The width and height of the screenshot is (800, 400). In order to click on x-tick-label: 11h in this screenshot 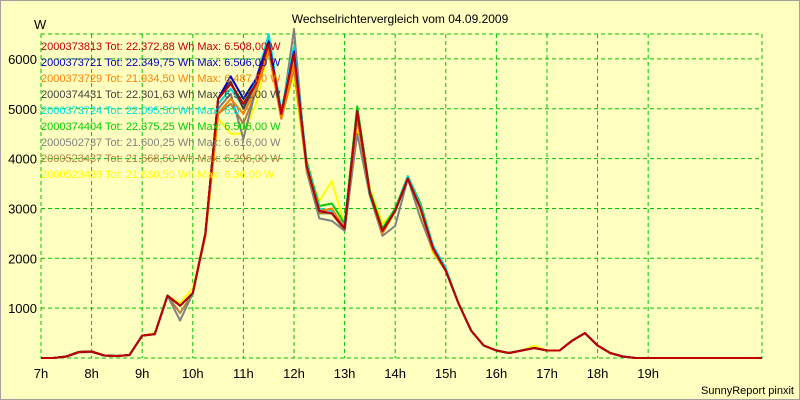, I will do `click(243, 373)`.